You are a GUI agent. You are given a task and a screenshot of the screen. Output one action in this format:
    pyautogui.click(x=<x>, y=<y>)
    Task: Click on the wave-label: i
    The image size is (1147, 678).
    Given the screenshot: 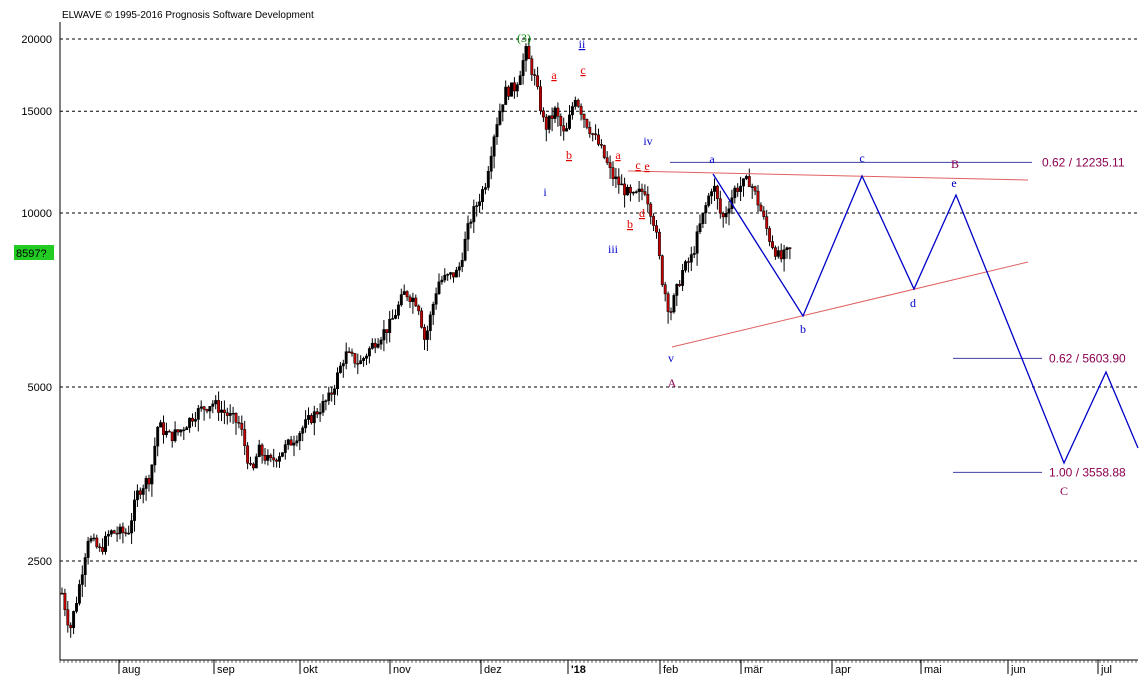 What is the action you would take?
    pyautogui.click(x=545, y=192)
    